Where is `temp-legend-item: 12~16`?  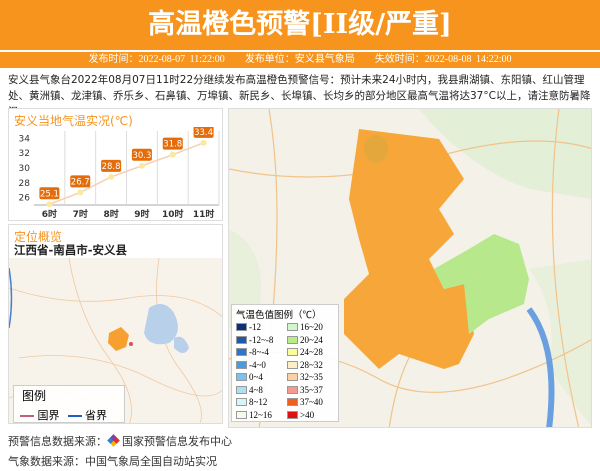
temp-legend-item: 12~16 is located at coordinates (254, 415).